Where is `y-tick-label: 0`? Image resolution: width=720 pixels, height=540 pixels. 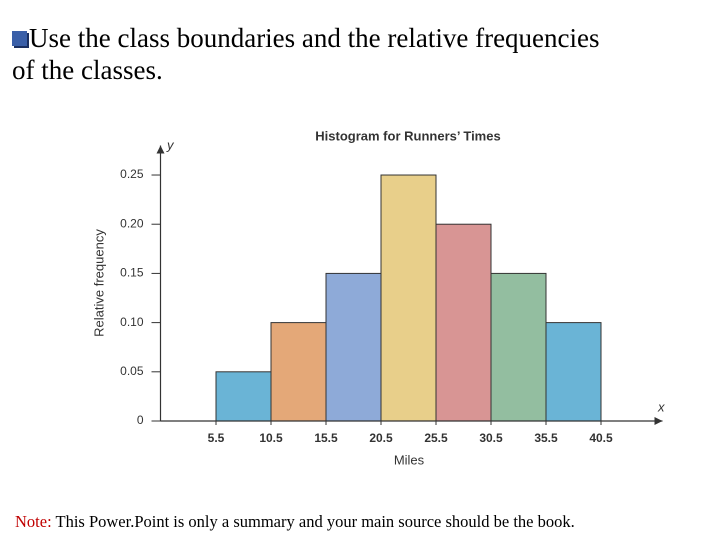 y-tick-label: 0 is located at coordinates (140, 420).